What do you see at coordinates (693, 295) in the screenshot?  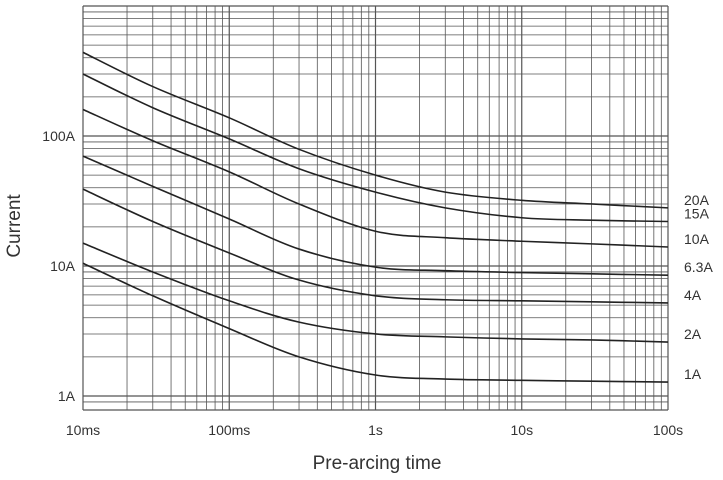 I see `series-label: 4A` at bounding box center [693, 295].